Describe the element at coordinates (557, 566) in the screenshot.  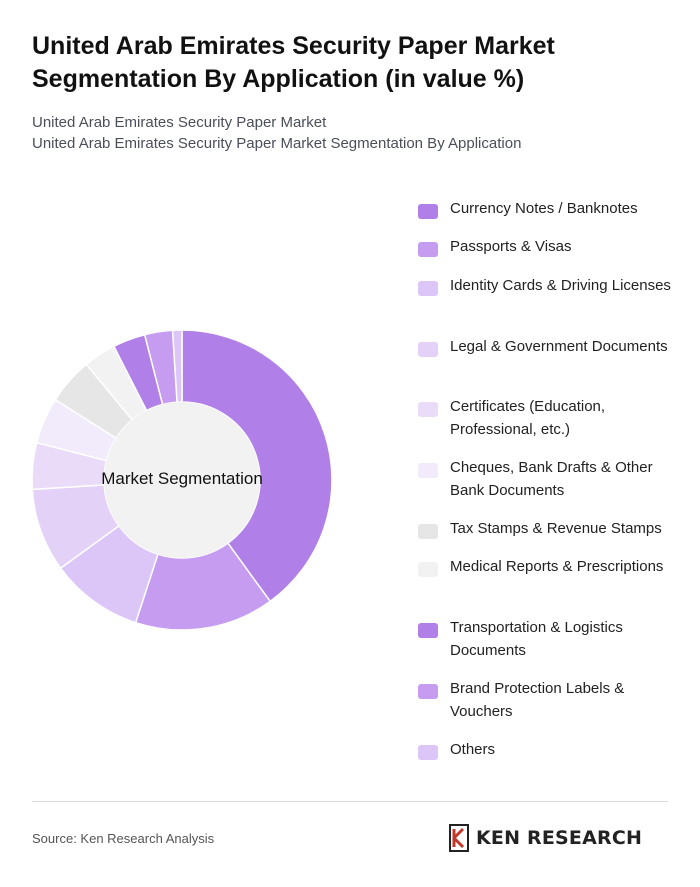
I see `legend-label: Medical Reports & Prescriptions` at that location.